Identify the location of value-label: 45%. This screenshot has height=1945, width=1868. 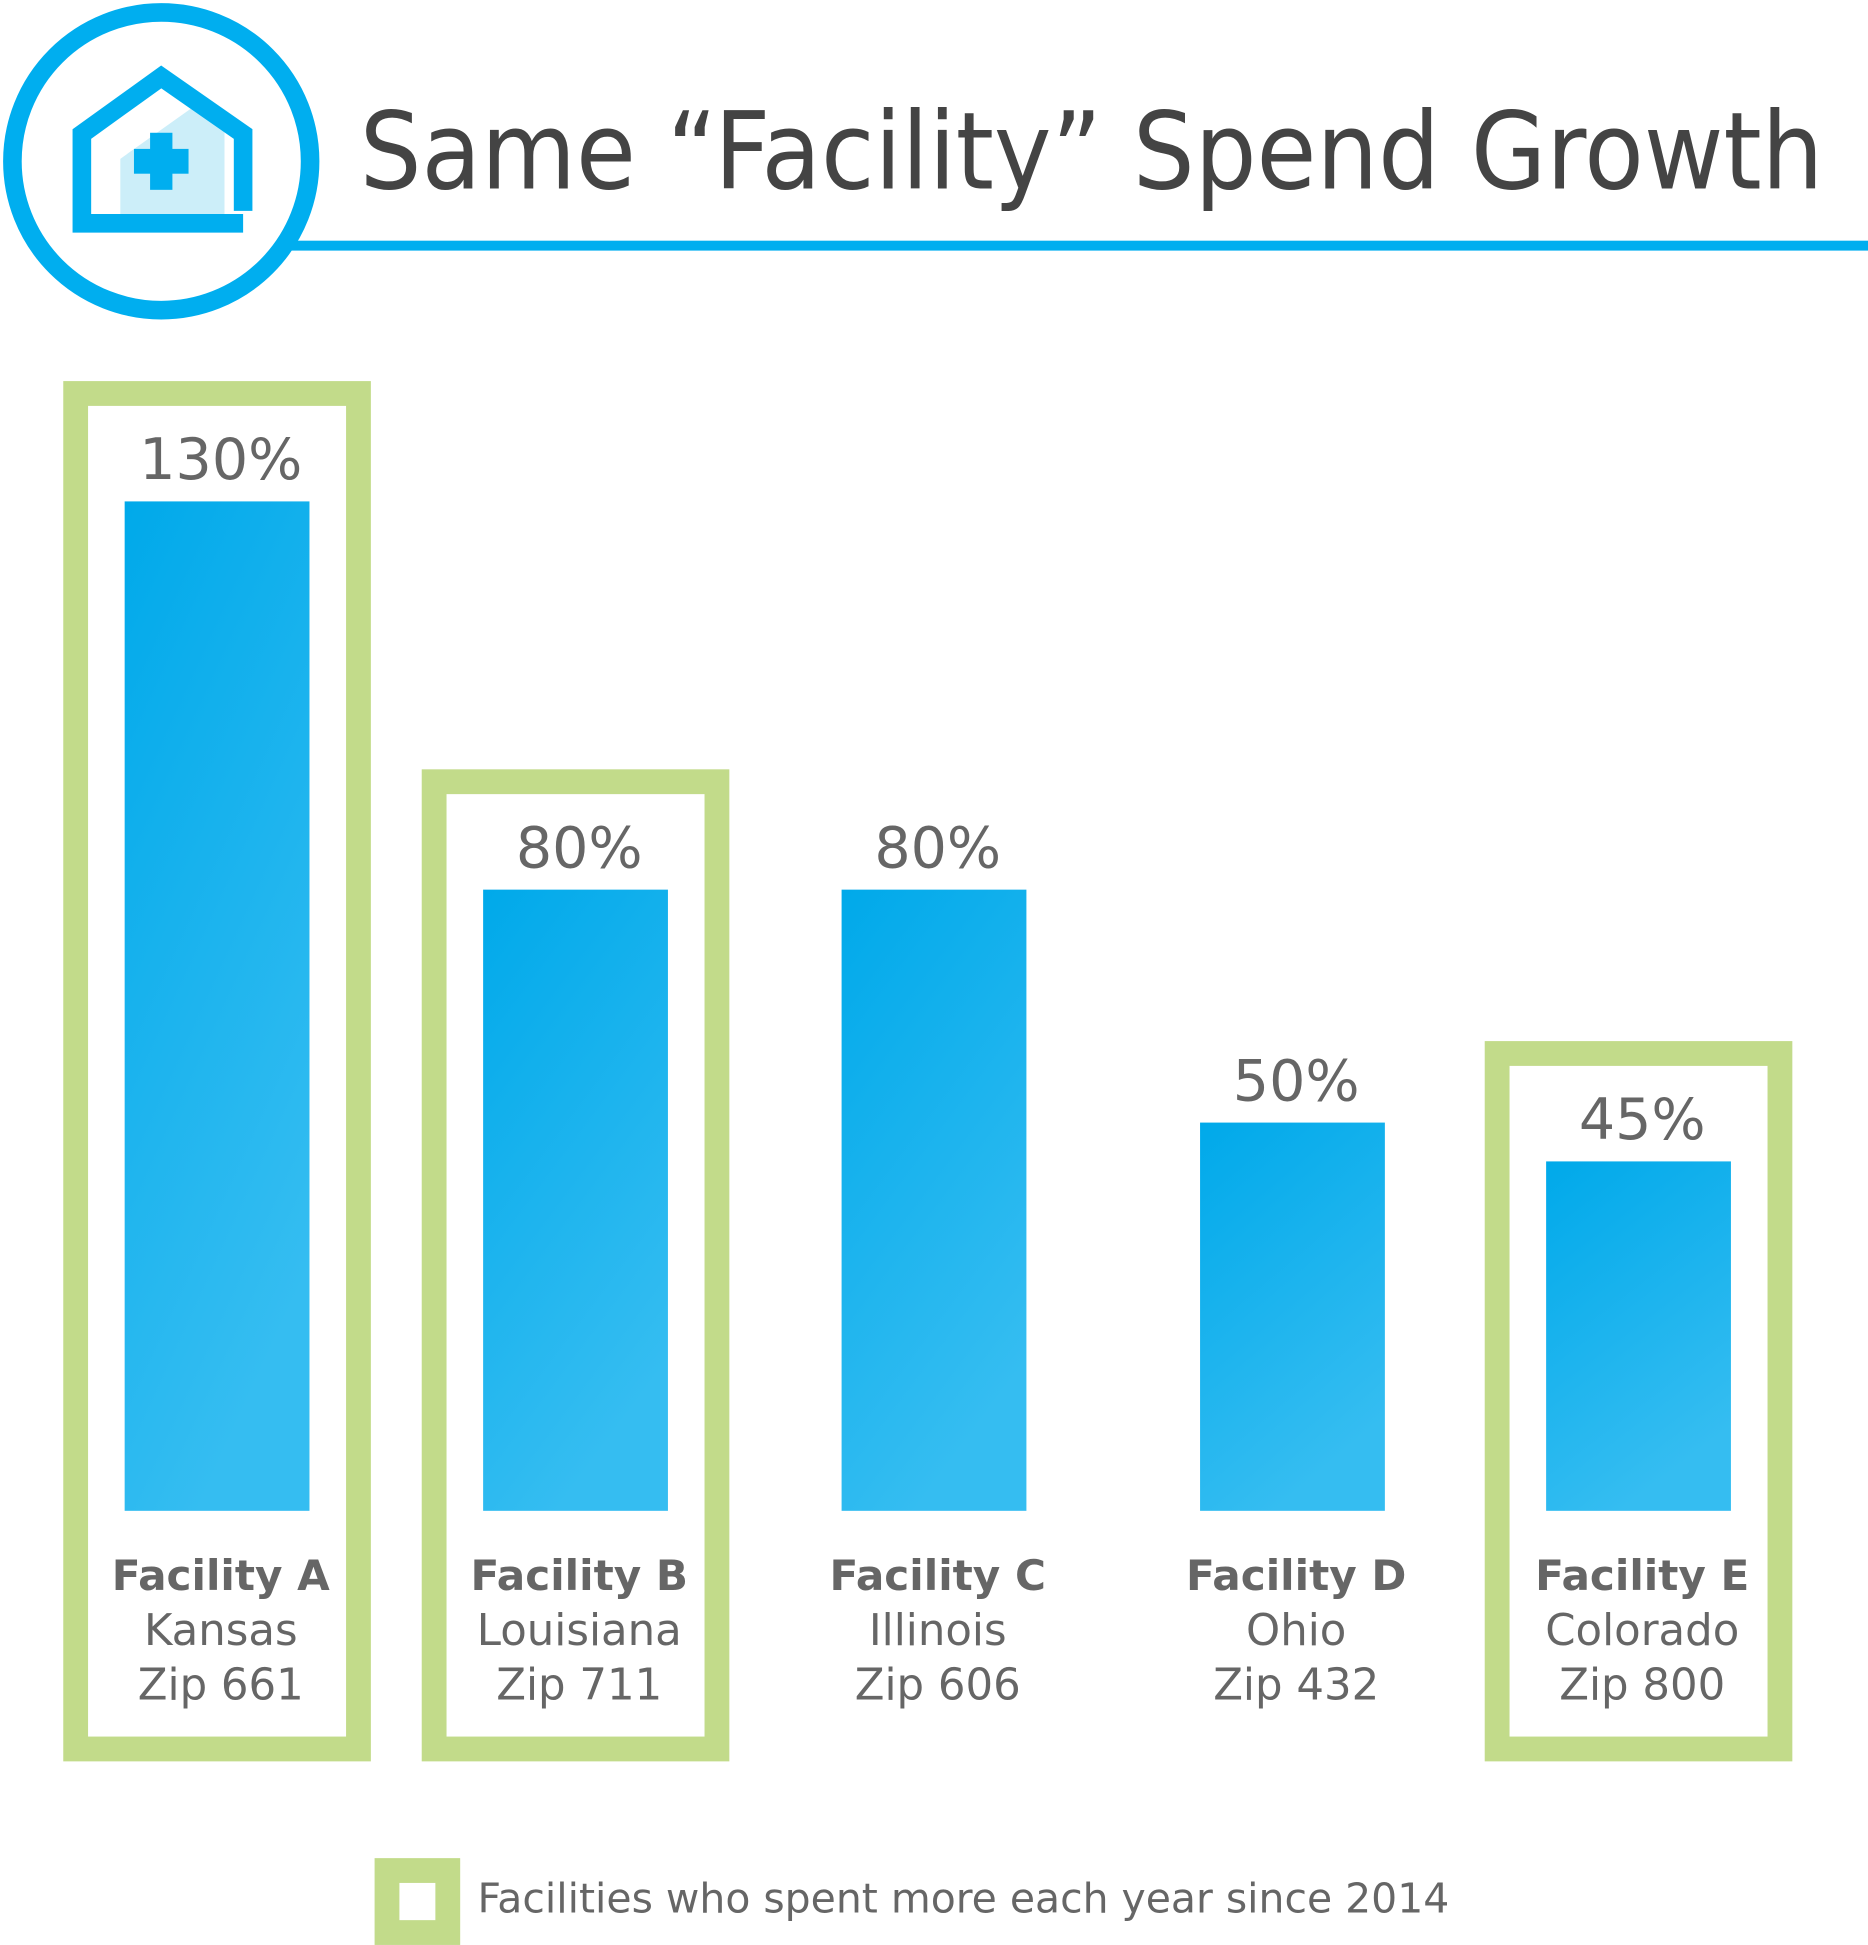
(1642, 1120).